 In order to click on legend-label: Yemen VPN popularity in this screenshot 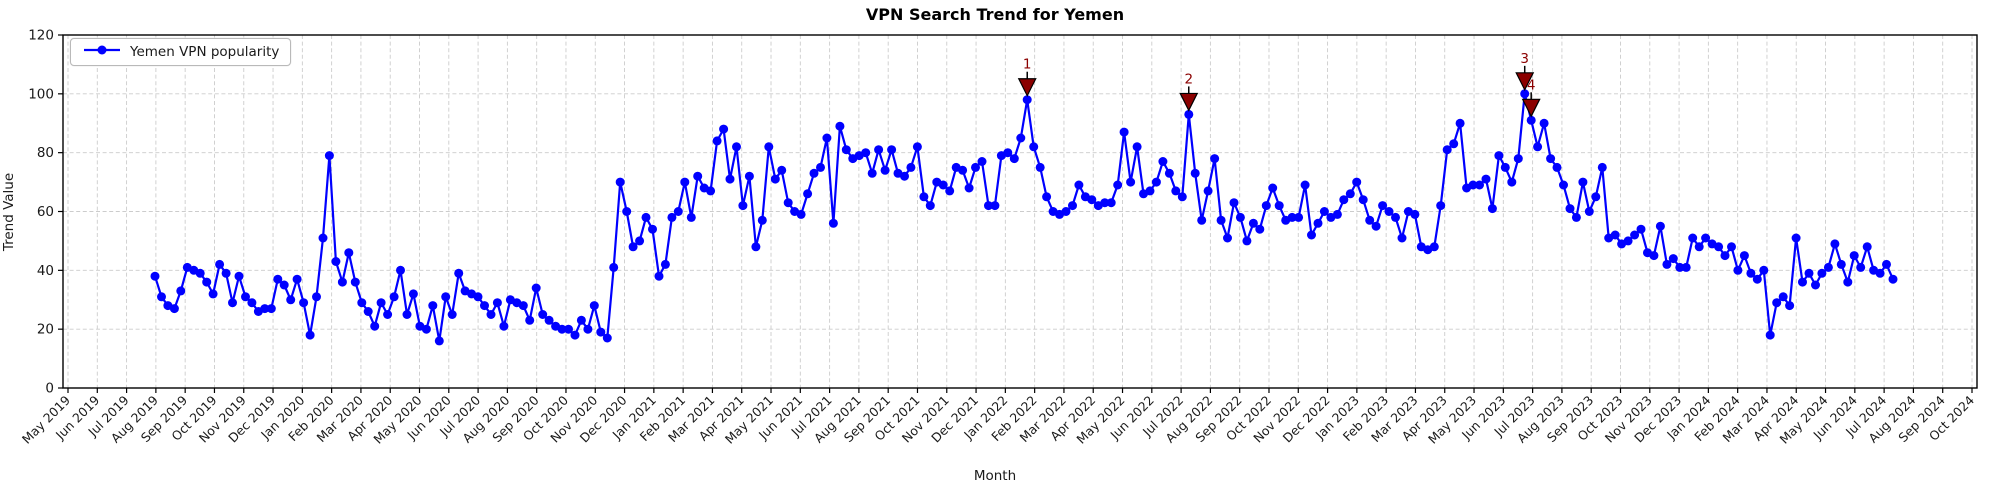, I will do `click(205, 52)`.